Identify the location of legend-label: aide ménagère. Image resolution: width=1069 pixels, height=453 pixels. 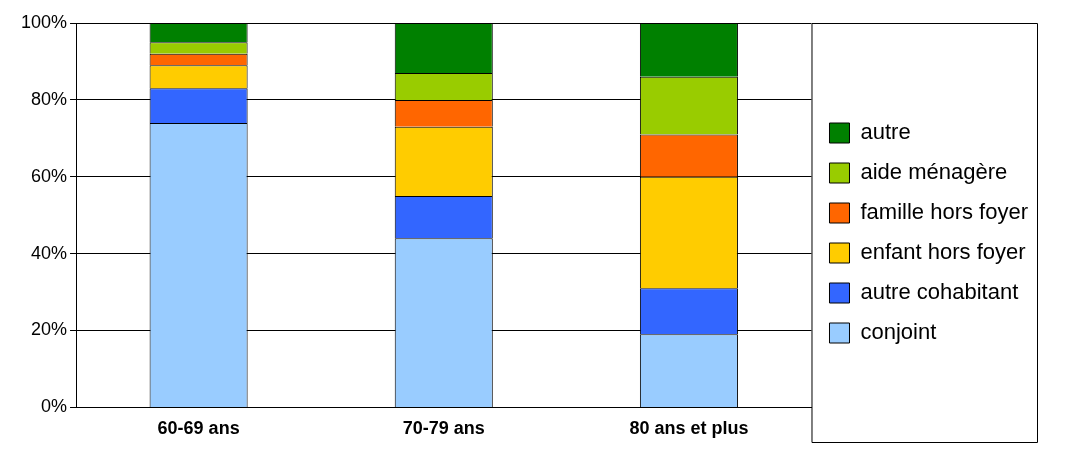
(934, 172).